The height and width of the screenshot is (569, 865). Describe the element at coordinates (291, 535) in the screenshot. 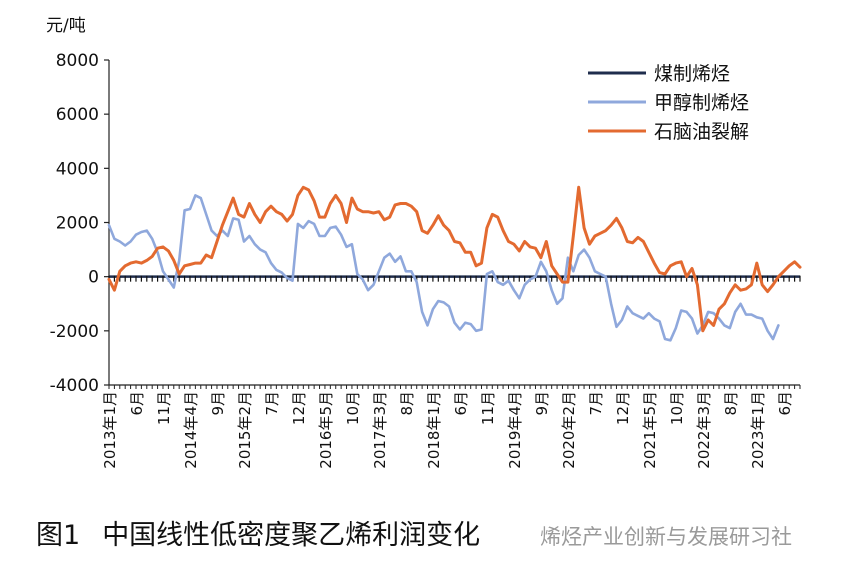

I see `figure-title: 中国线性低密度聚乙烯利润变化` at that location.